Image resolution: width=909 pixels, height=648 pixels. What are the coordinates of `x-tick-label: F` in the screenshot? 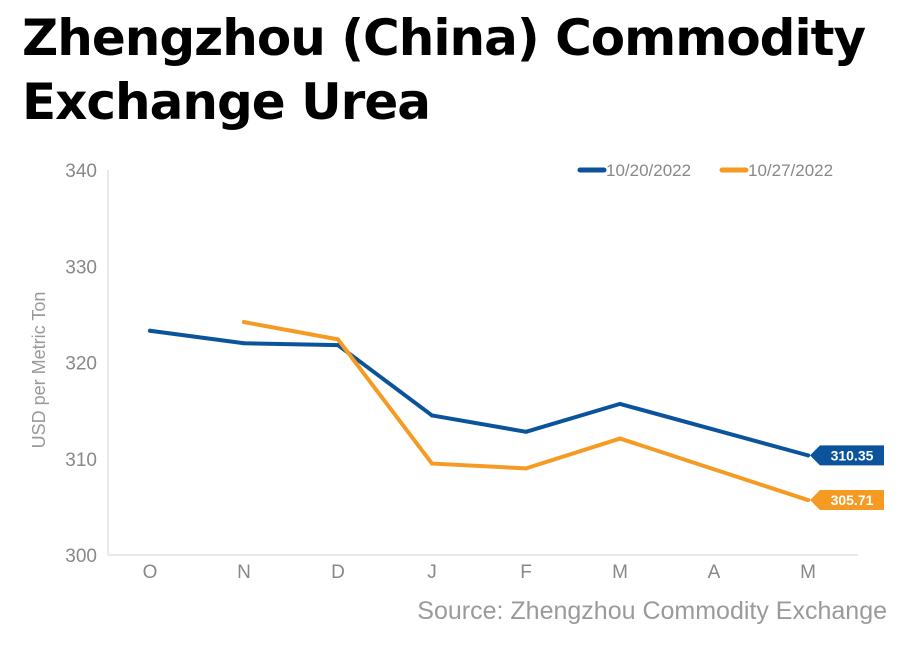 It's located at (526, 572).